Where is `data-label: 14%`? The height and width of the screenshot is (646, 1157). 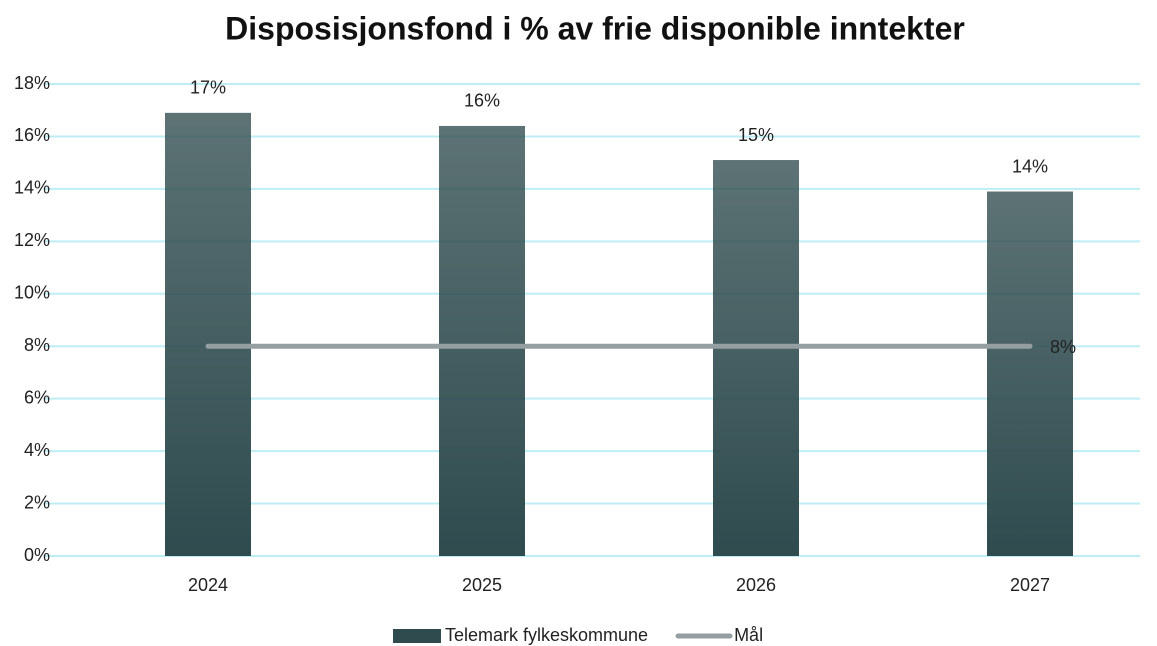 data-label: 14% is located at coordinates (1030, 166).